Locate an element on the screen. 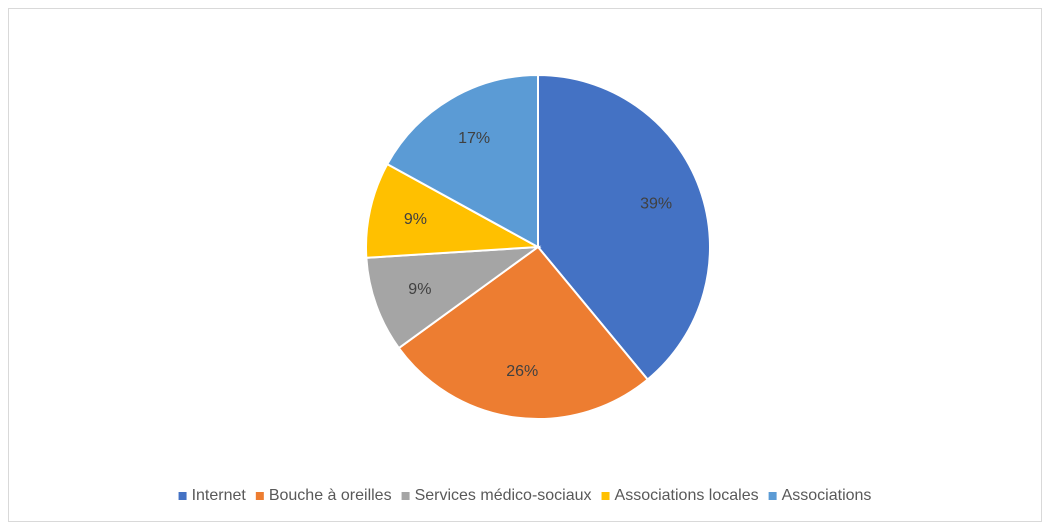 The height and width of the screenshot is (530, 1050). legend-label: Services médico-sociaux is located at coordinates (503, 495).